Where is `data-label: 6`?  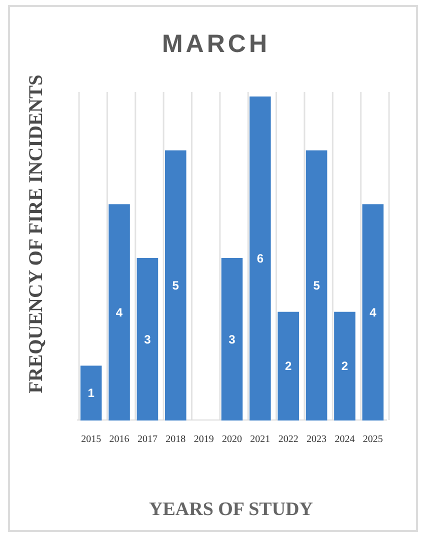 data-label: 6 is located at coordinates (260, 259).